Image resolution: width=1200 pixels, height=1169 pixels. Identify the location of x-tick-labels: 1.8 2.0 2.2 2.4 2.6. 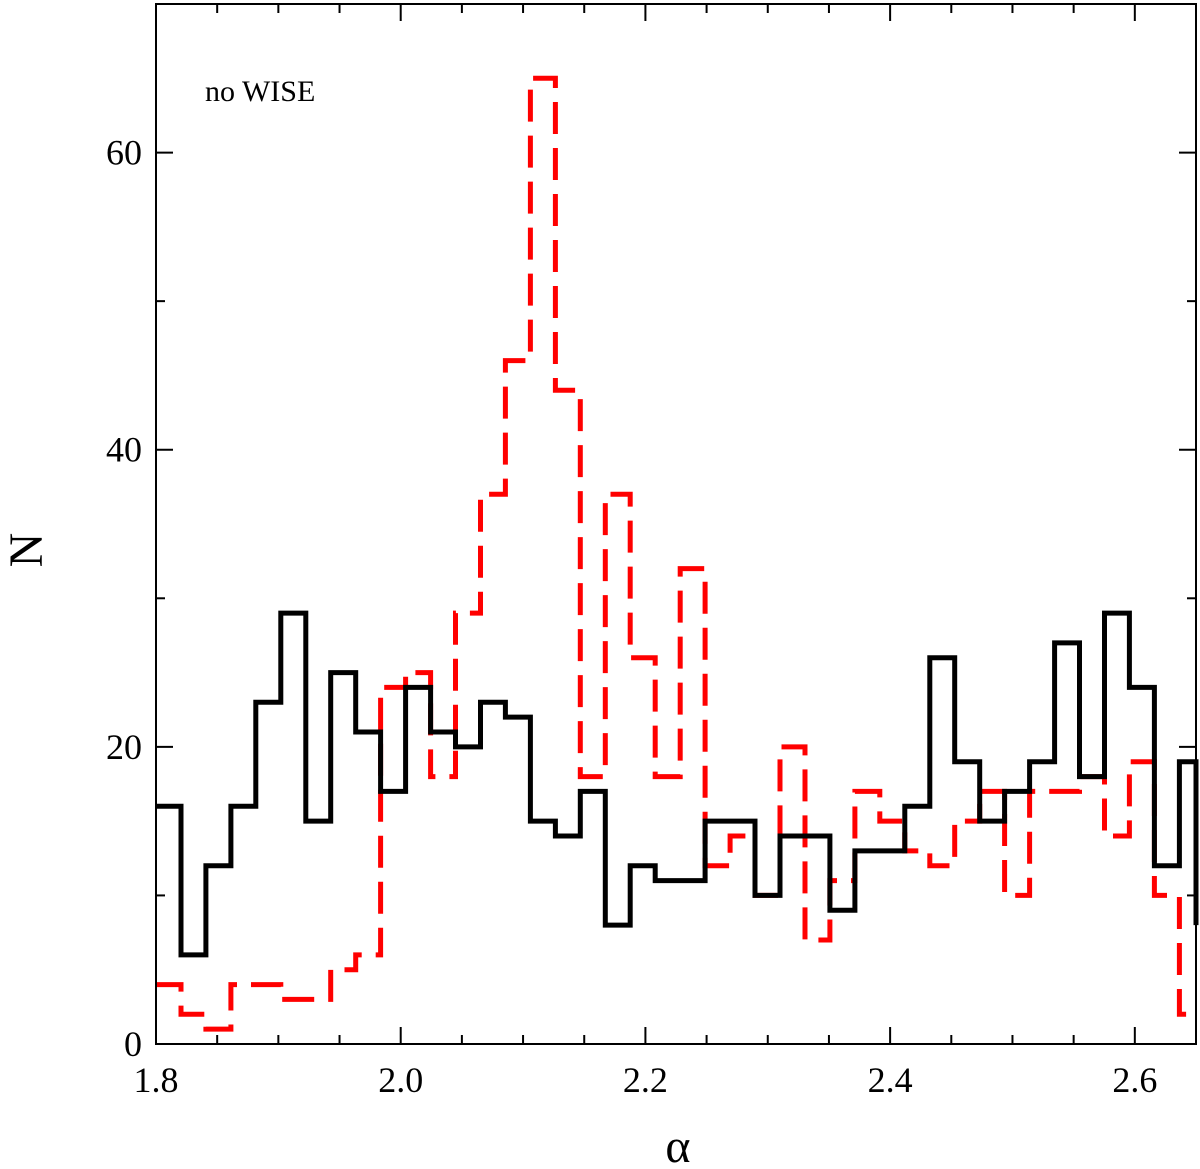
(646, 1080).